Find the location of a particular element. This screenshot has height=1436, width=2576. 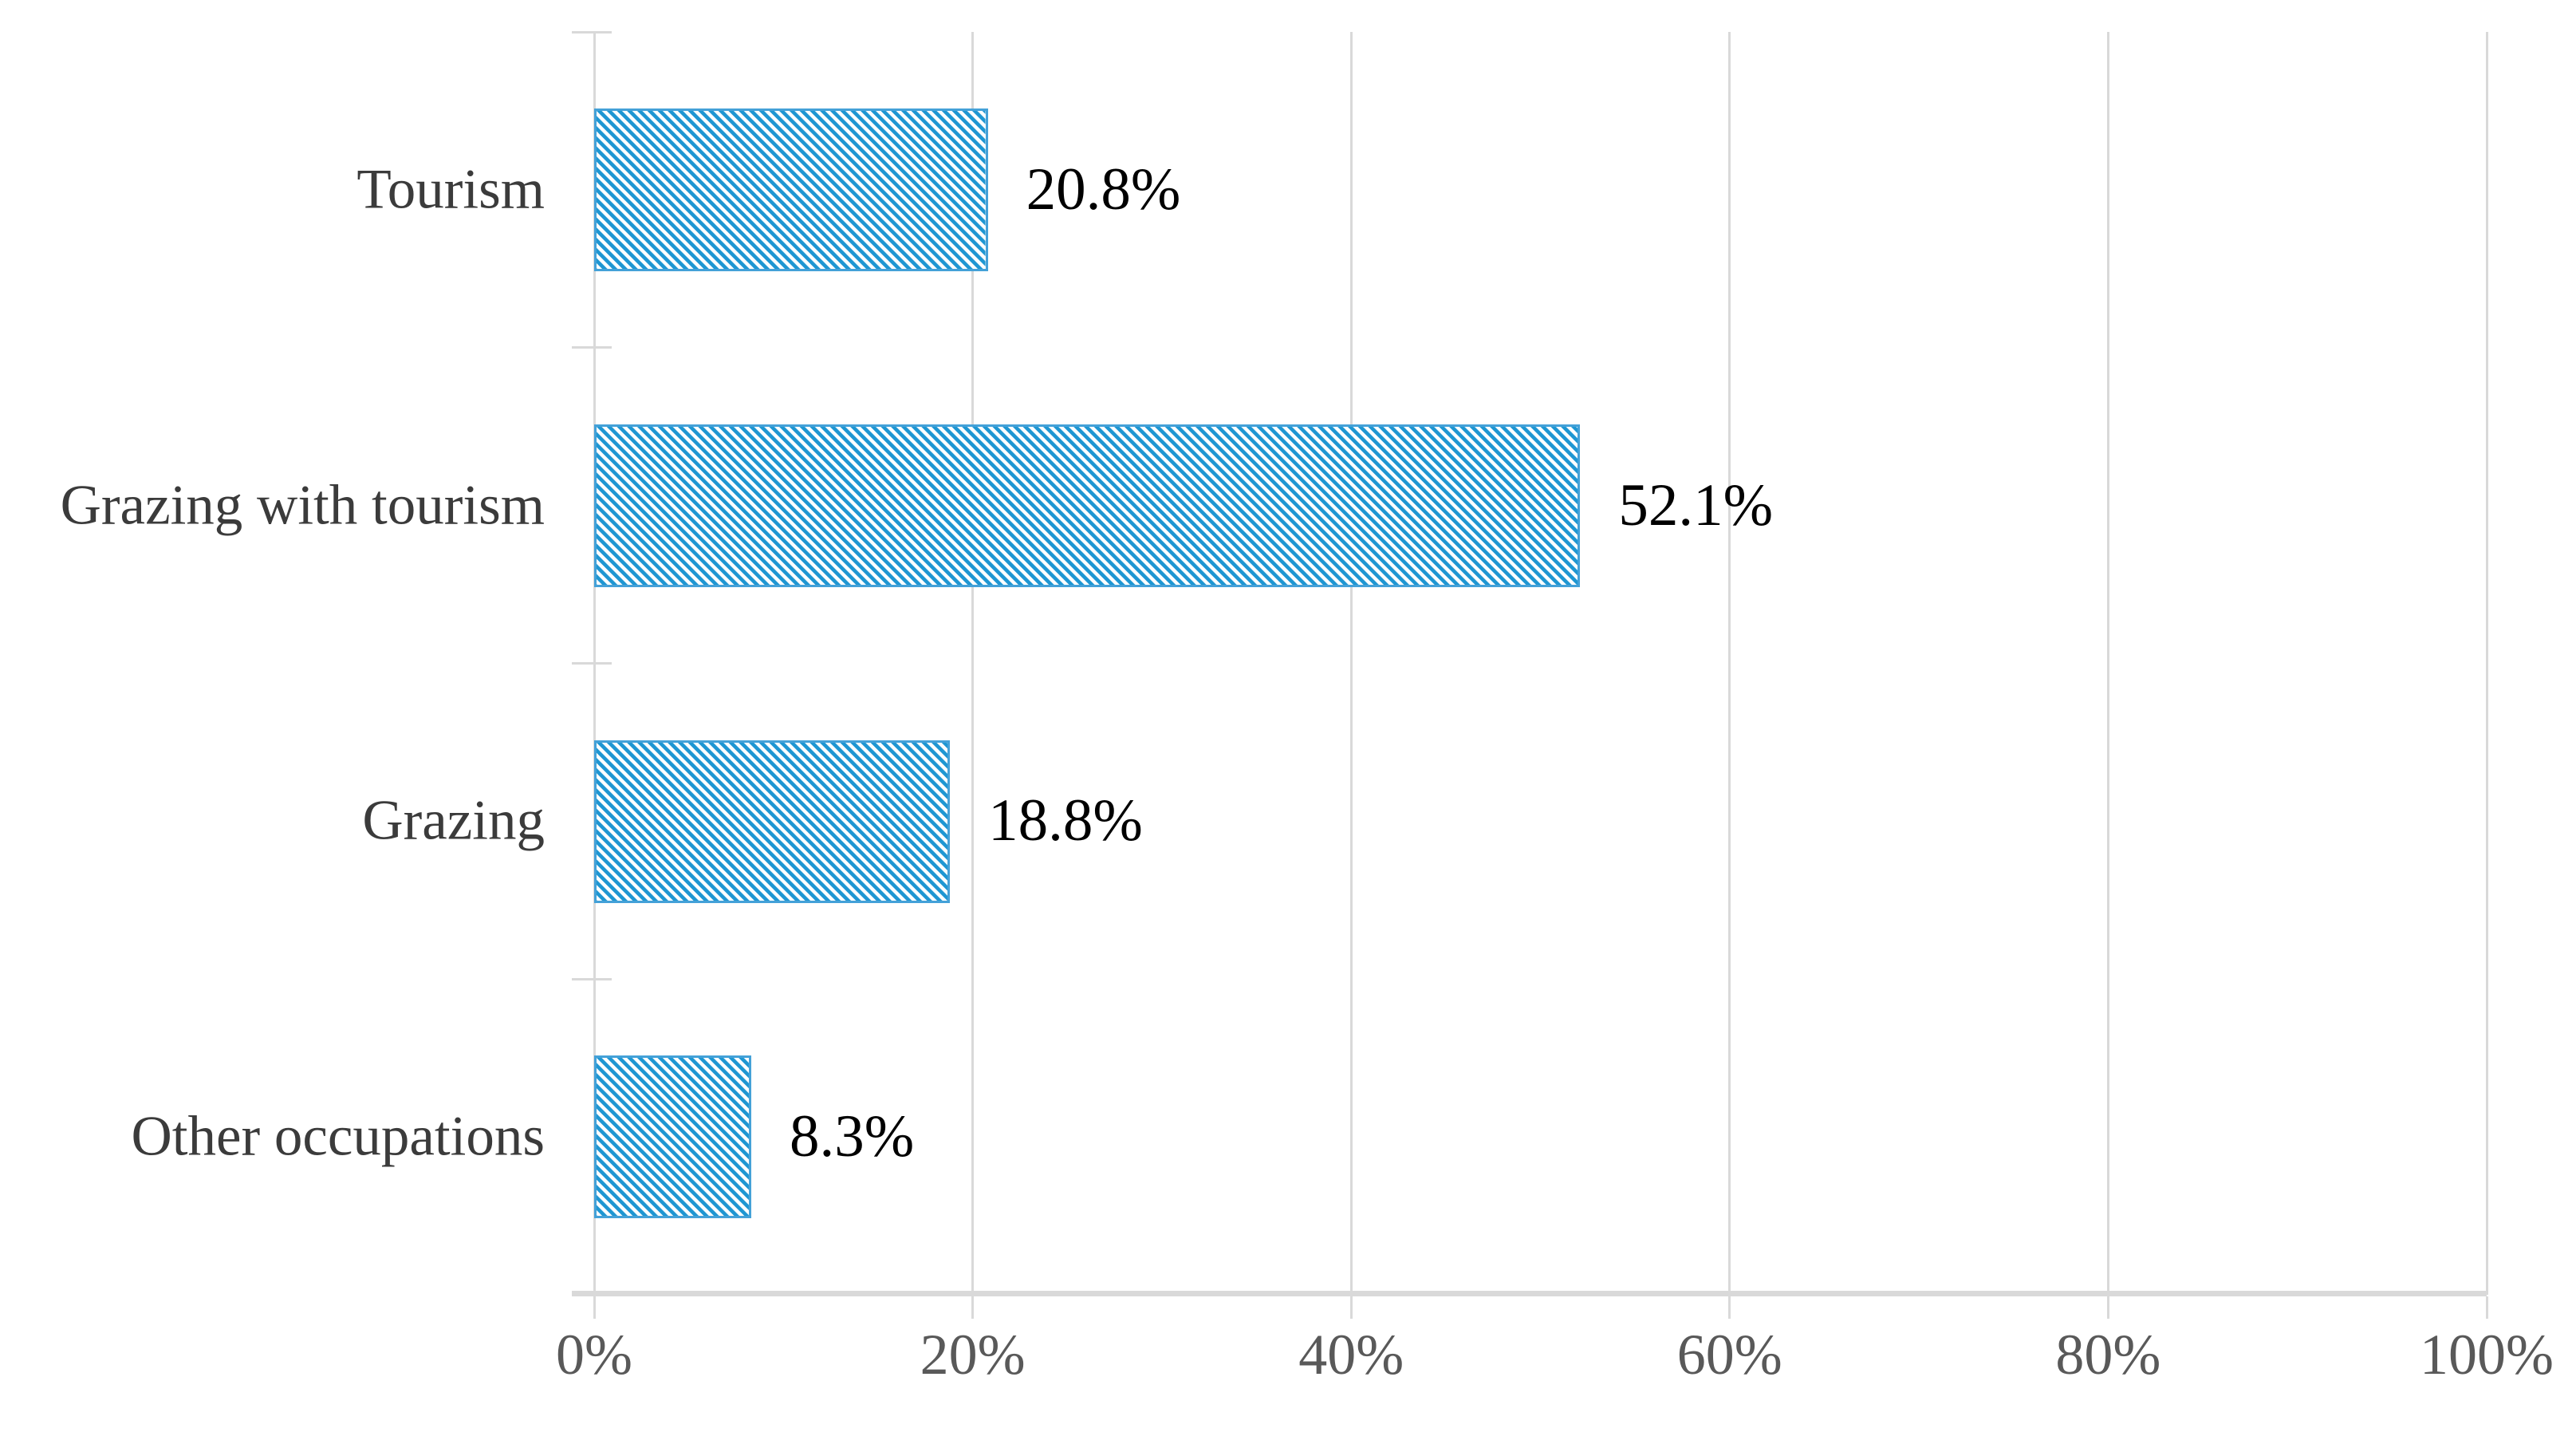

category-label: Tourism is located at coordinates (450, 189).